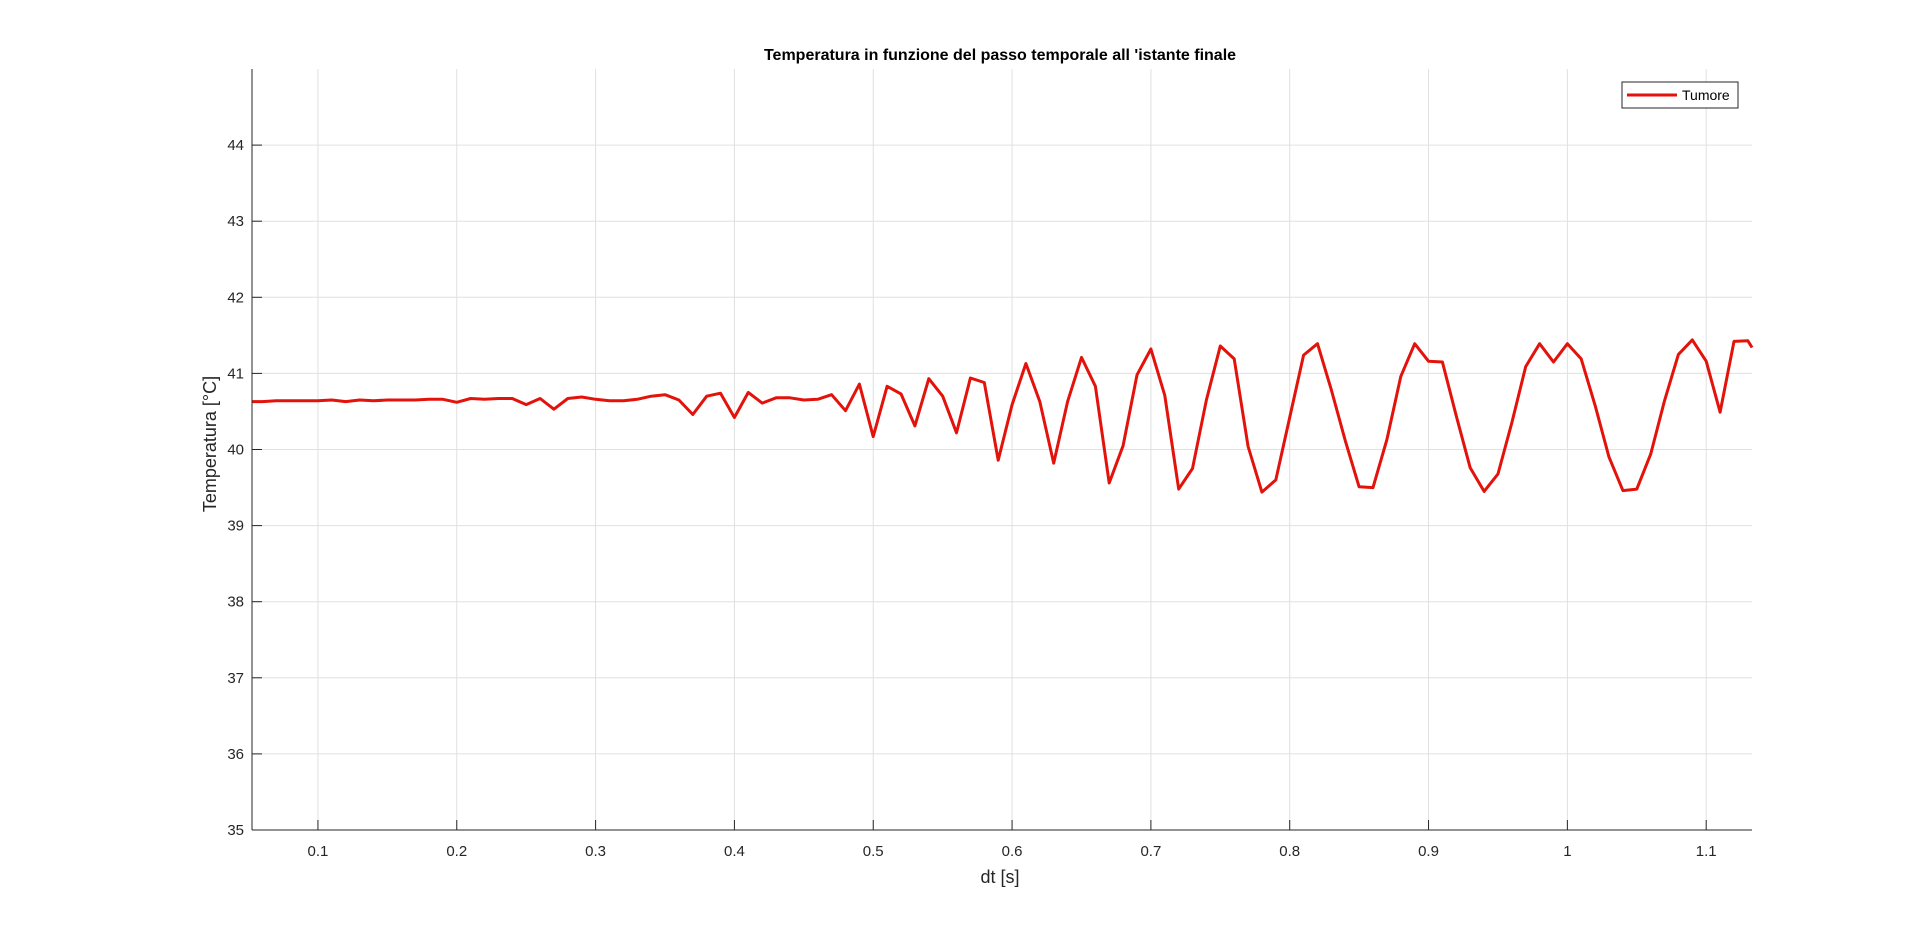 The width and height of the screenshot is (1920, 926). What do you see at coordinates (318, 851) in the screenshot?
I see `x-tick-label: 0.1` at bounding box center [318, 851].